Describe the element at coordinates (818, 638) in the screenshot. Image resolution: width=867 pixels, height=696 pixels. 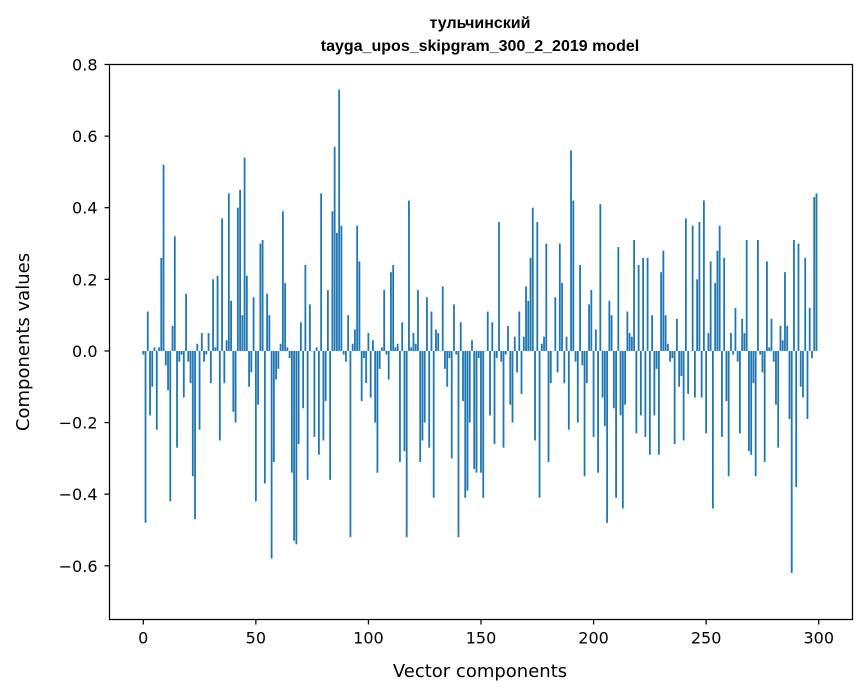
I see `x-tick-label: 300` at that location.